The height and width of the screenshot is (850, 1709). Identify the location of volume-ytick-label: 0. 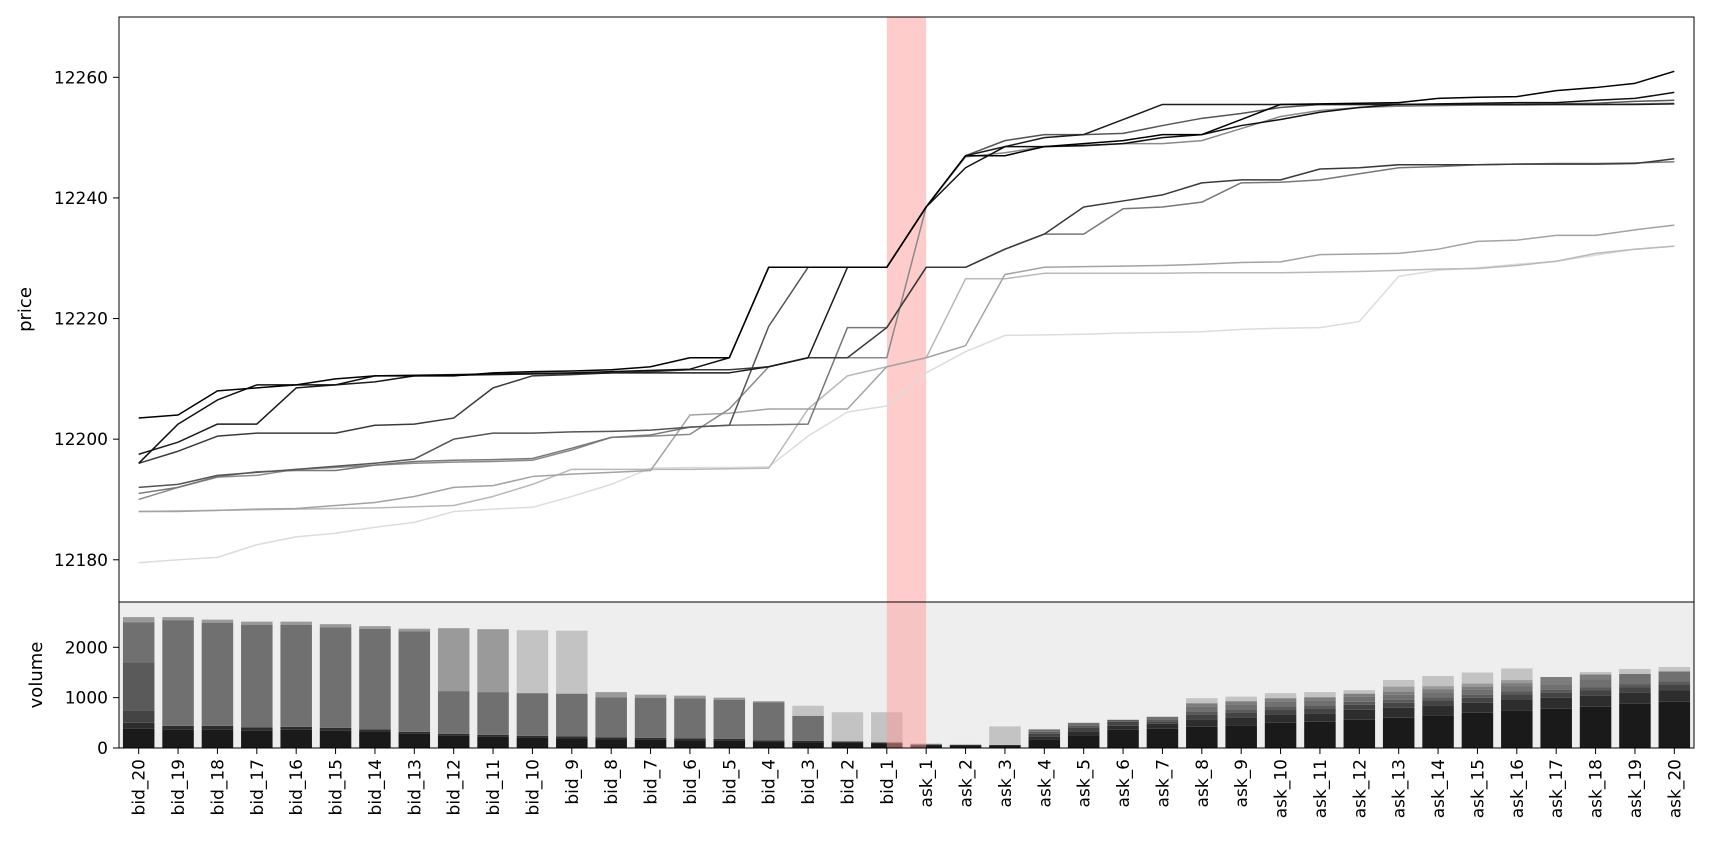
(102, 749).